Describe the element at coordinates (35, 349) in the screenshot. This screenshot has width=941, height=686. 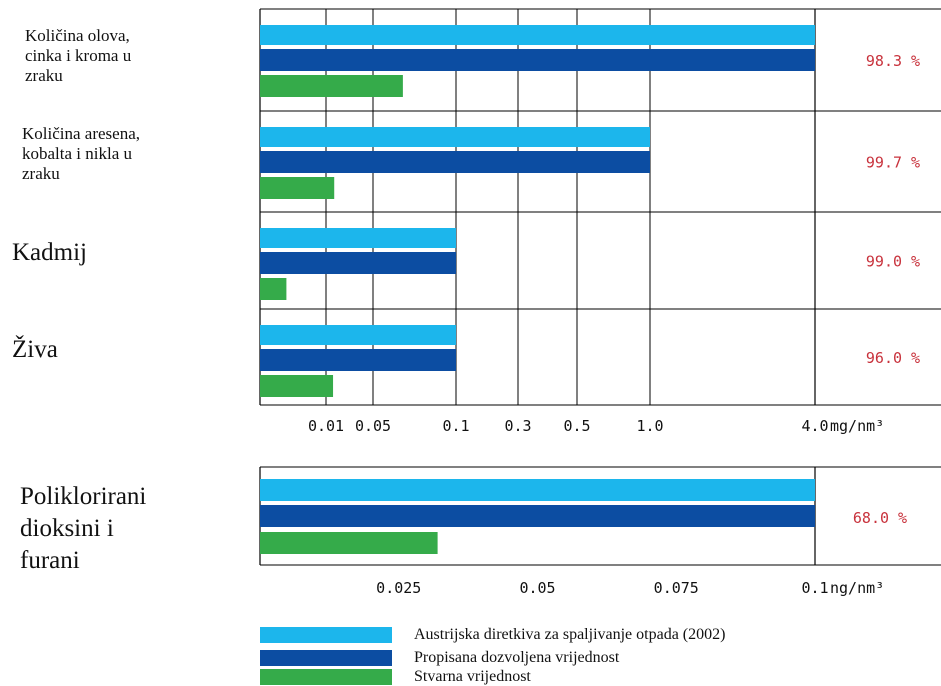
I see `category-label-mercury: Živa` at that location.